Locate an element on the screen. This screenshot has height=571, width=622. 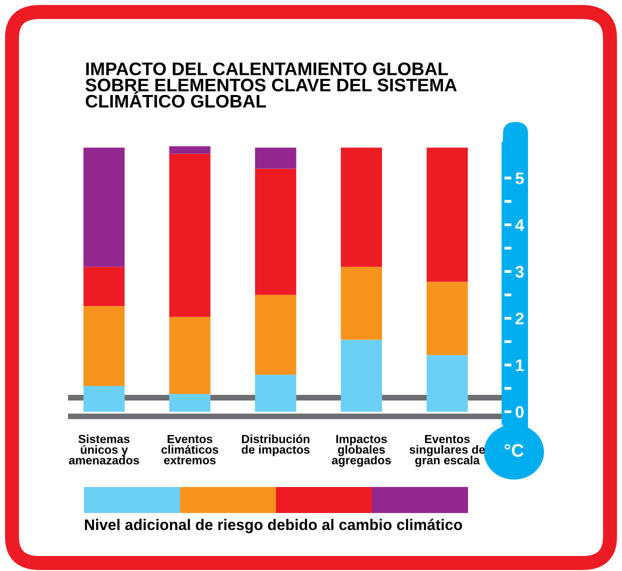
x-tick-label: Sistemas únicos y amenazados is located at coordinates (103, 449).